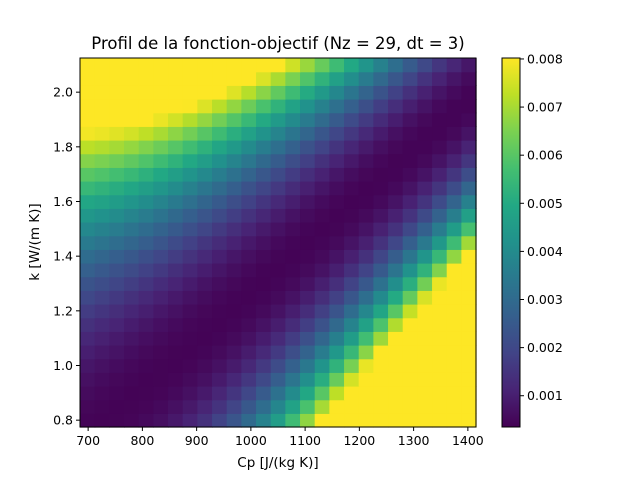 This screenshot has height=480, width=640. Describe the element at coordinates (251, 440) in the screenshot. I see `x-tick-label: 1000` at that location.